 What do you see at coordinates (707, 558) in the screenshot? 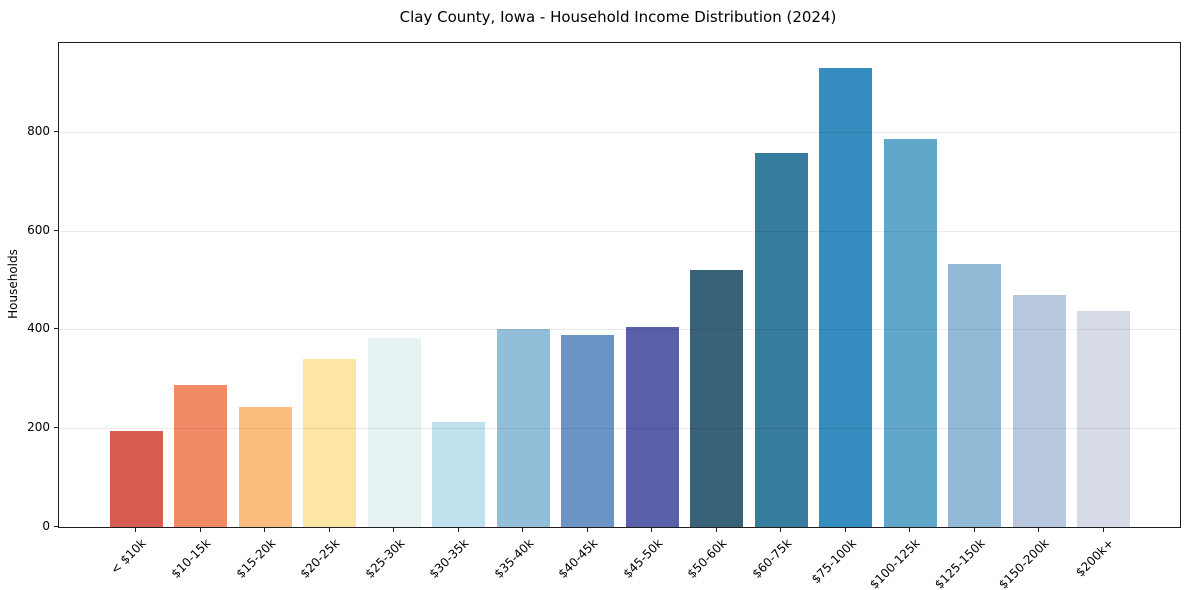
I see `x-tick-label: $50-60k` at bounding box center [707, 558].